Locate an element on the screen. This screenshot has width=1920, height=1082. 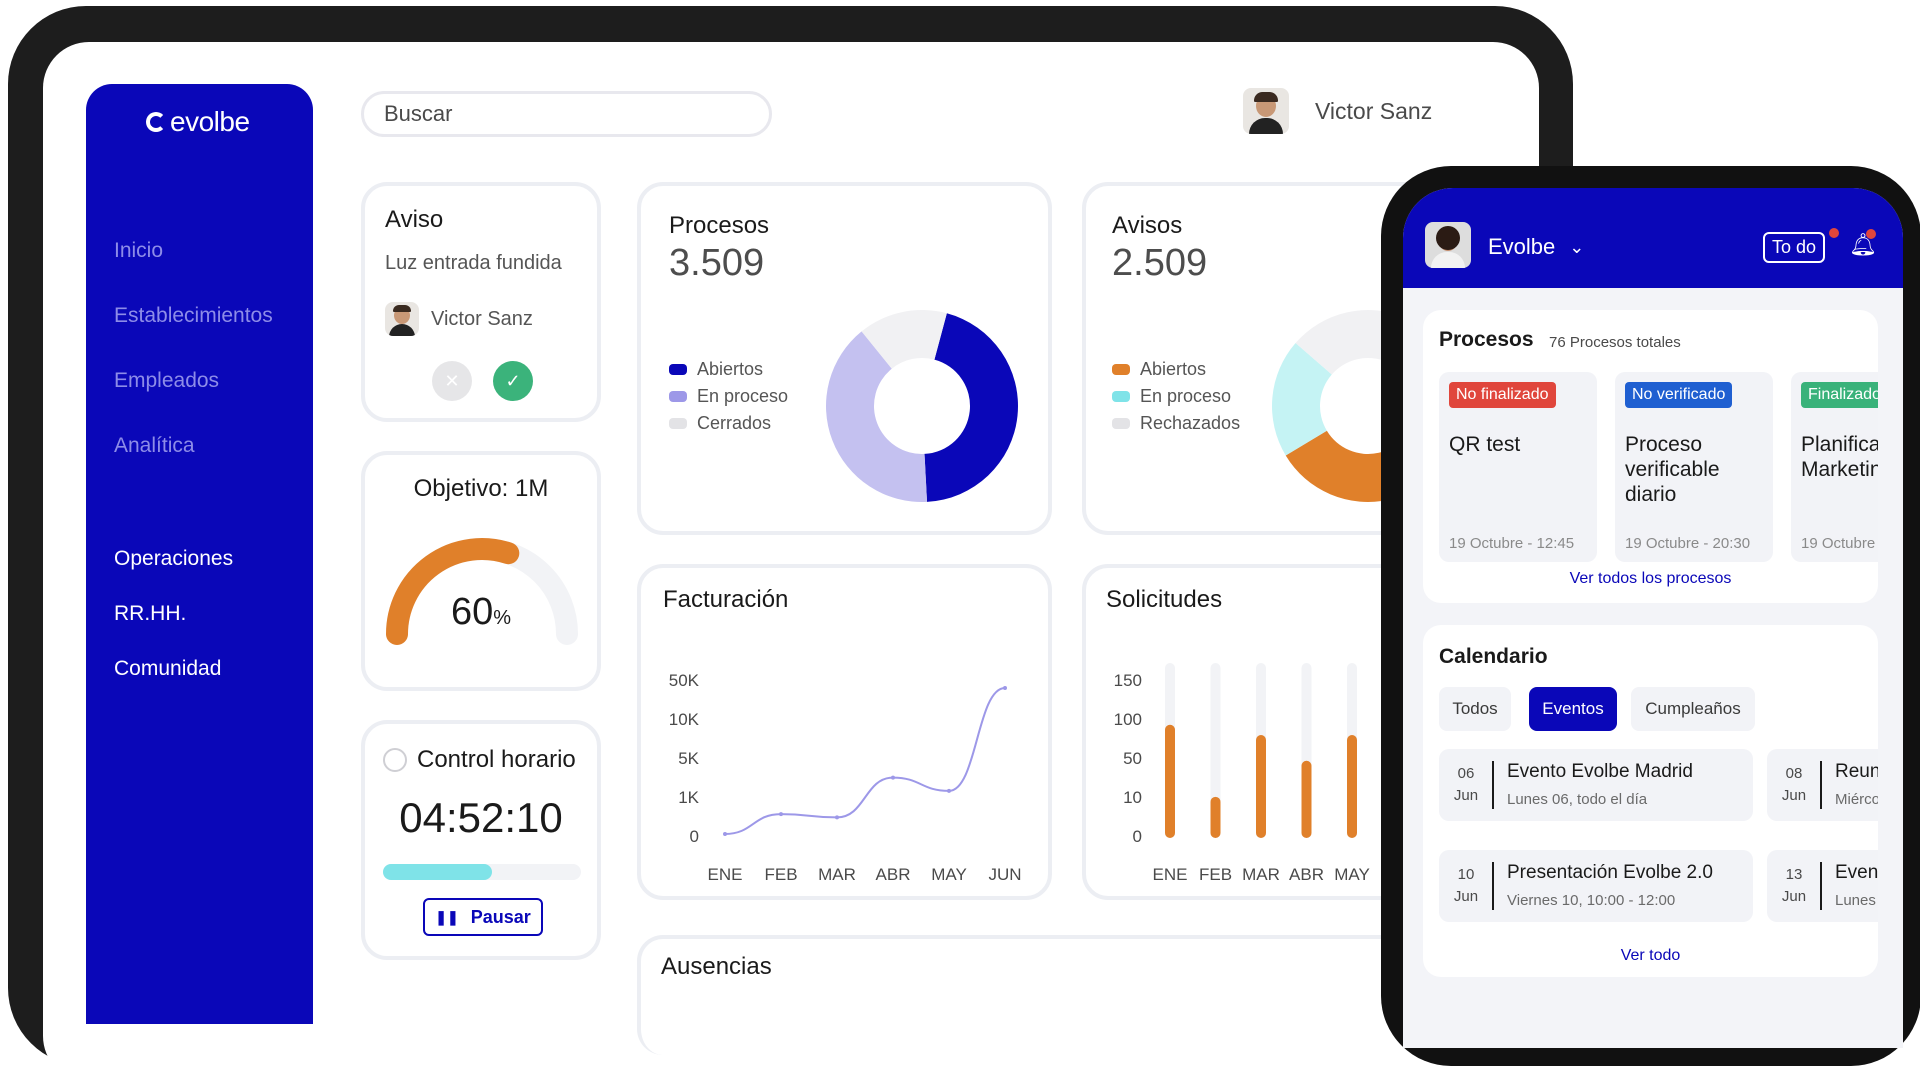
aviso-user: Victor Sanz is located at coordinates (482, 318).